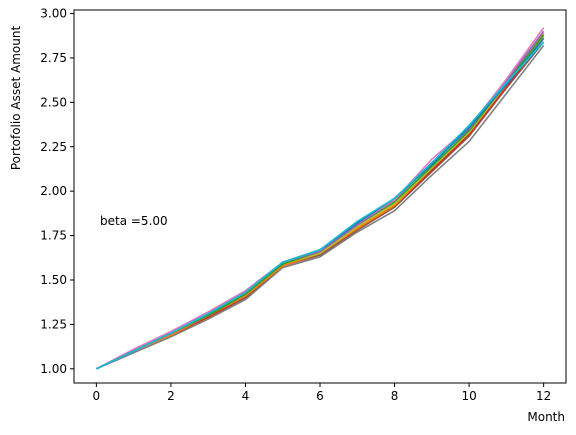 The image size is (576, 435). Describe the element at coordinates (53, 191) in the screenshot. I see `y-tick-label: 2.00` at that location.